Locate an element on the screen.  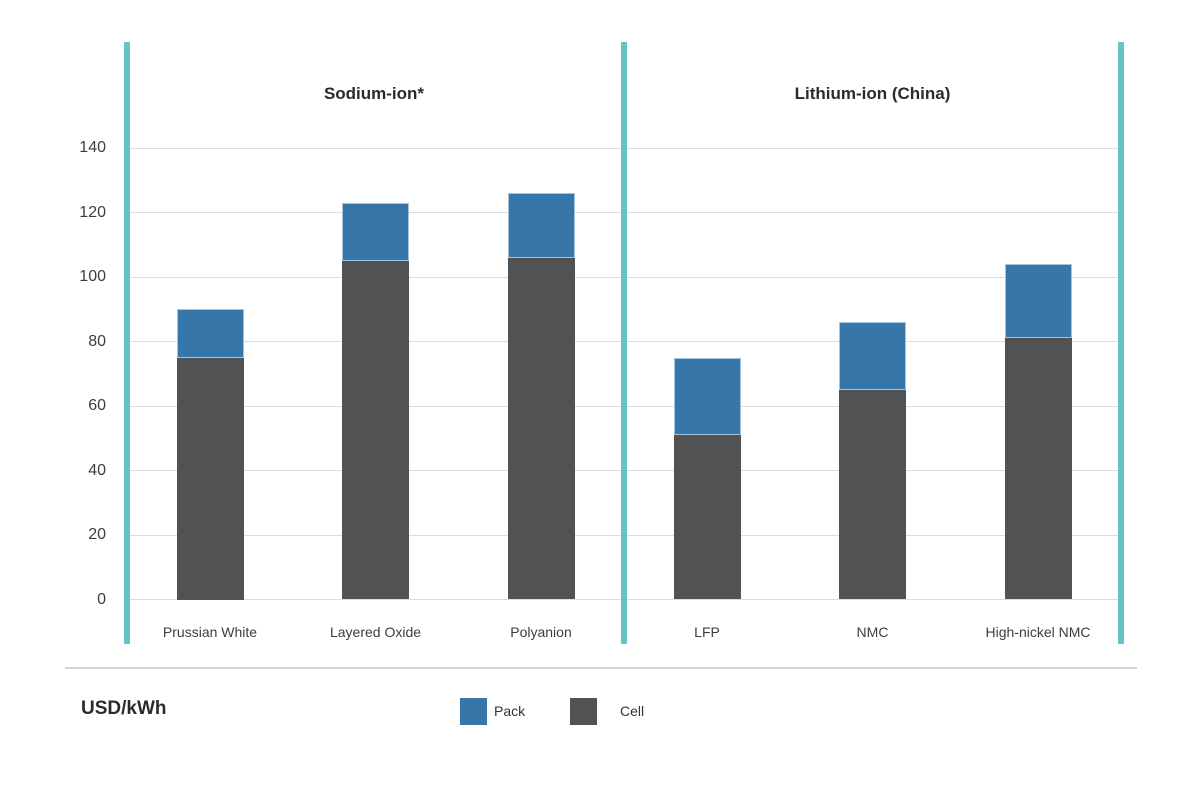
y-tick-label-120: 120 is located at coordinates (92, 212).